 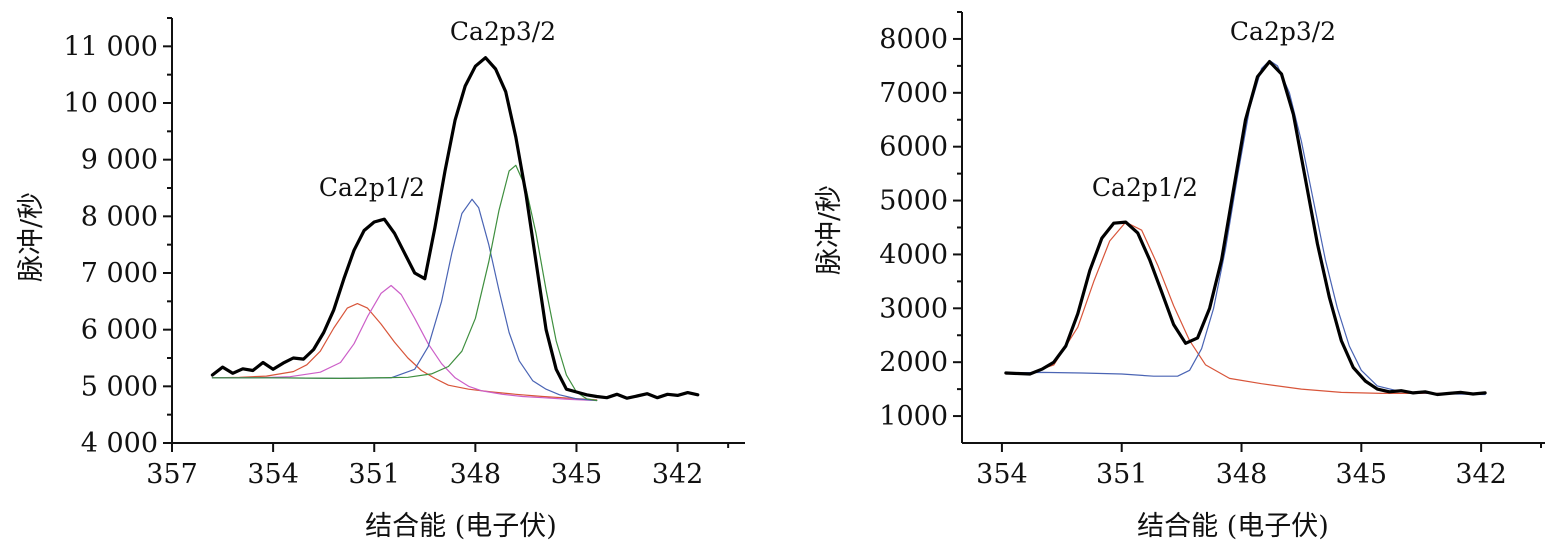 I want to click on left-x-tick-label: 351, so click(x=374, y=474).